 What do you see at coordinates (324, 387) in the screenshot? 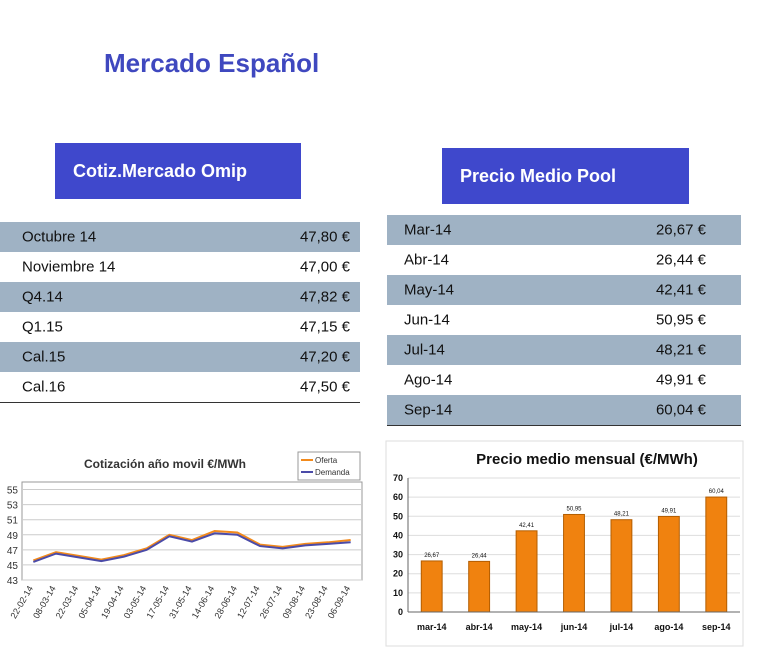
I see `row-value: 47,50 €` at bounding box center [324, 387].